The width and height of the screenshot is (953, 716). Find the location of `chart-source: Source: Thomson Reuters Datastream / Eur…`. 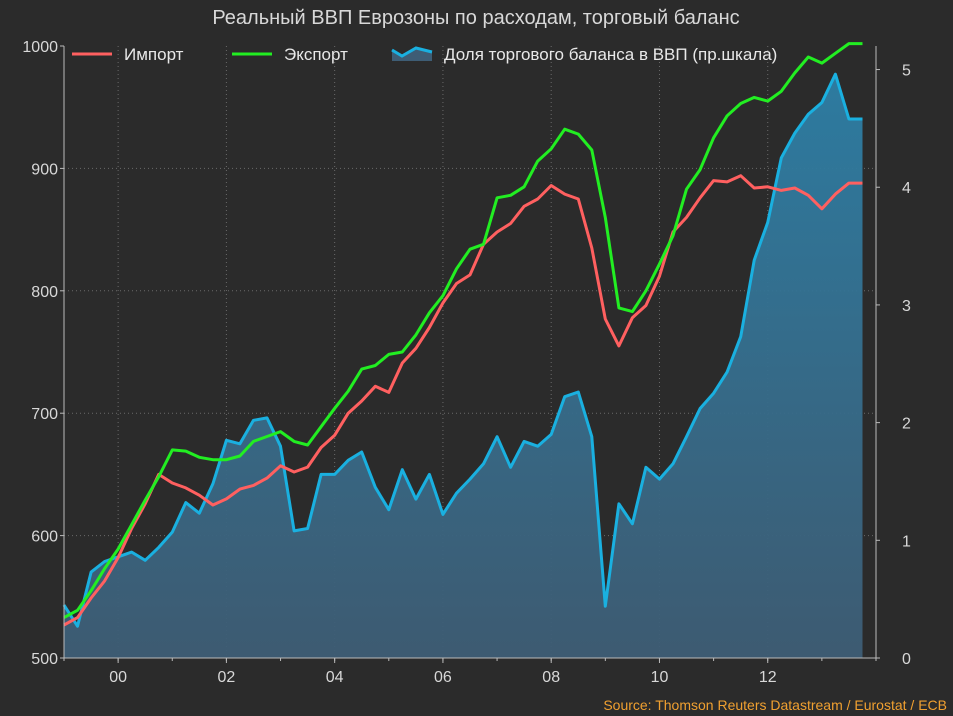

chart-source: Source: Thomson Reuters Datastream / Eur… is located at coordinates (775, 705).